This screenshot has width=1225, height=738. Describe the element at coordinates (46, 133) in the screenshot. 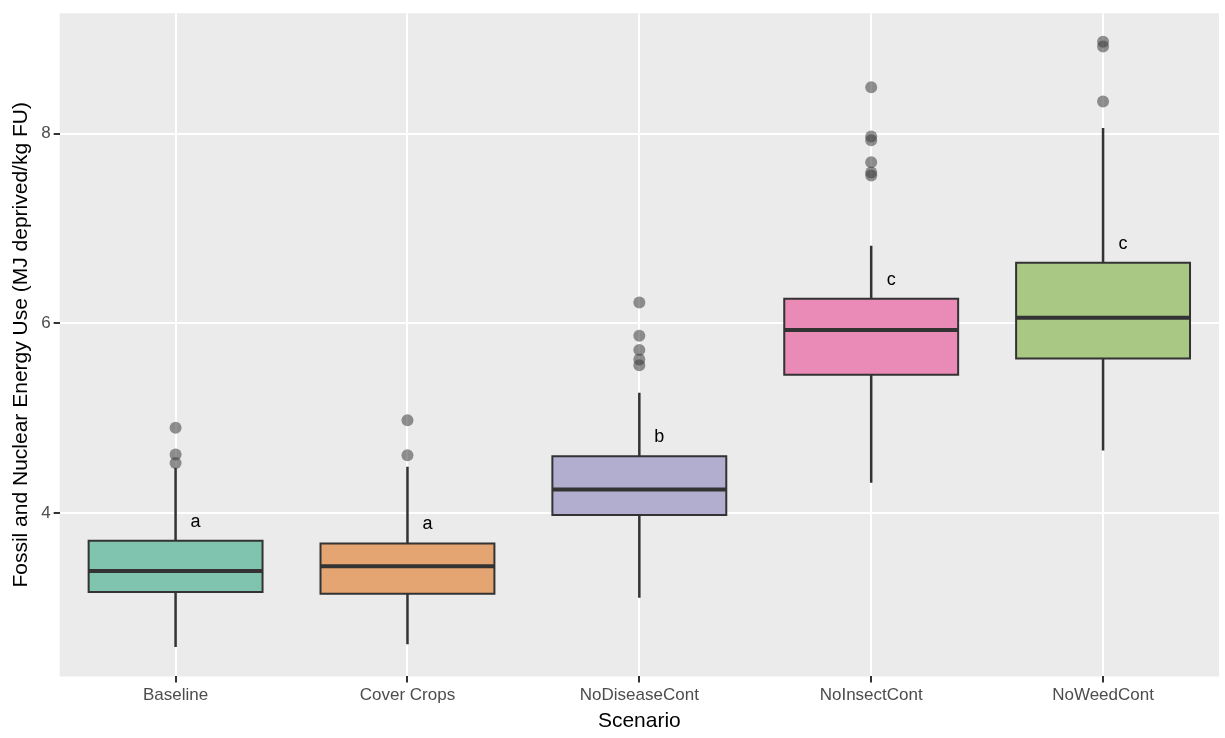

I see `y-tick-label: 8` at that location.